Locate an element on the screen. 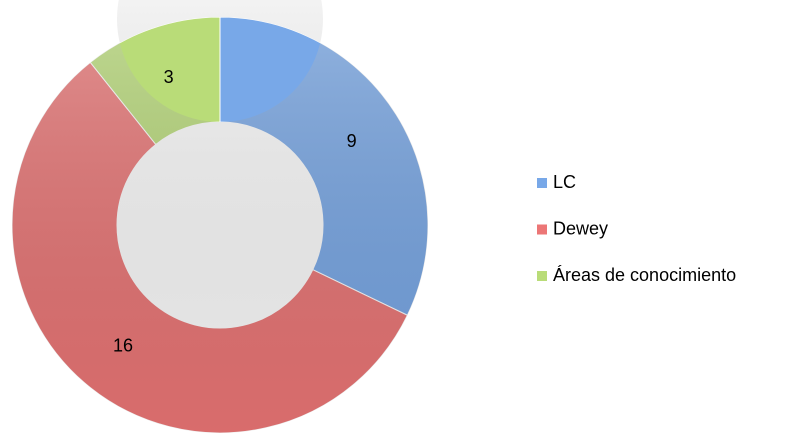 Image resolution: width=786 pixels, height=447 pixels. legend-label: LC is located at coordinates (564, 182).